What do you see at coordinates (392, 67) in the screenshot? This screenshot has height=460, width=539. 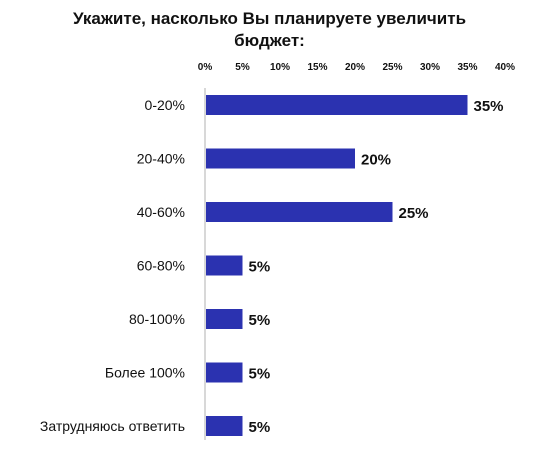 I see `x-tick-label: 25%` at bounding box center [392, 67].